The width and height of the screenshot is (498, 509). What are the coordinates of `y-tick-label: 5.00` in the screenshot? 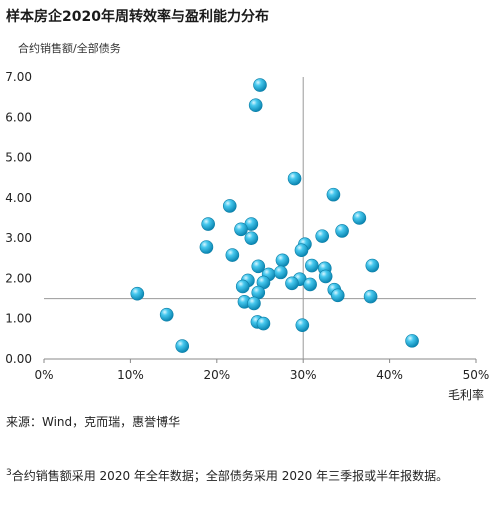 It's located at (18, 158).